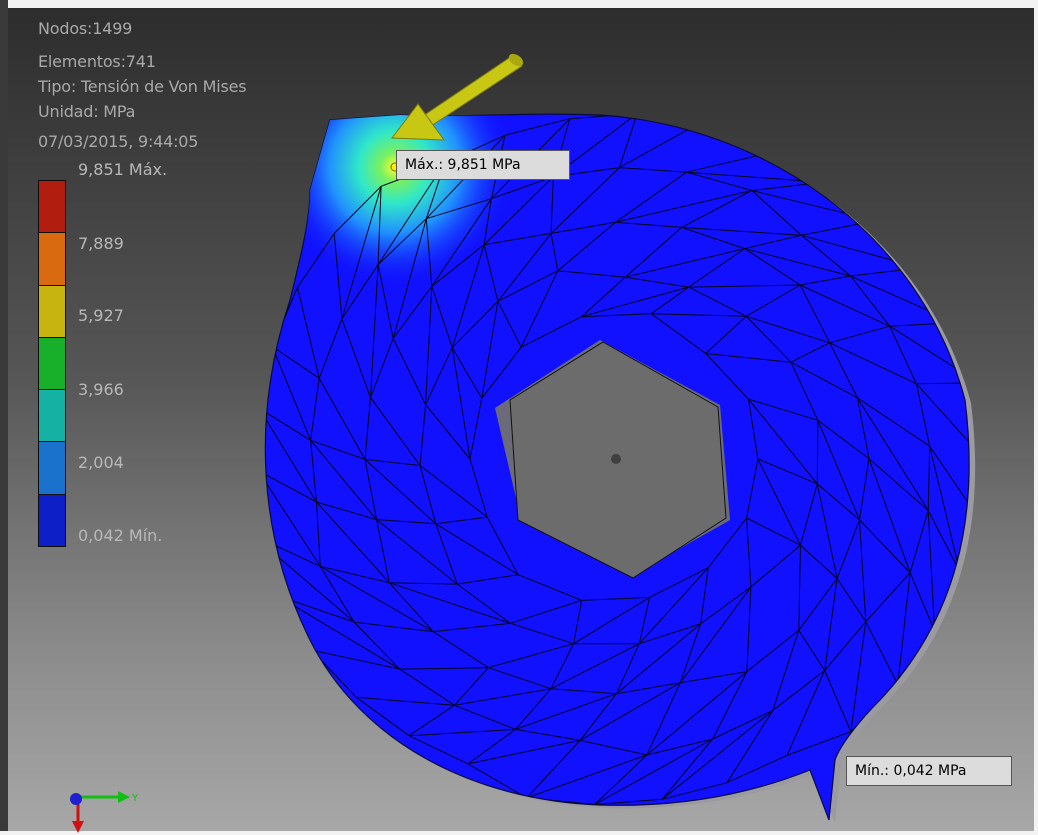  Describe the element at coordinates (407, 217) in the screenshot. I see `stress-hotspot` at that location.